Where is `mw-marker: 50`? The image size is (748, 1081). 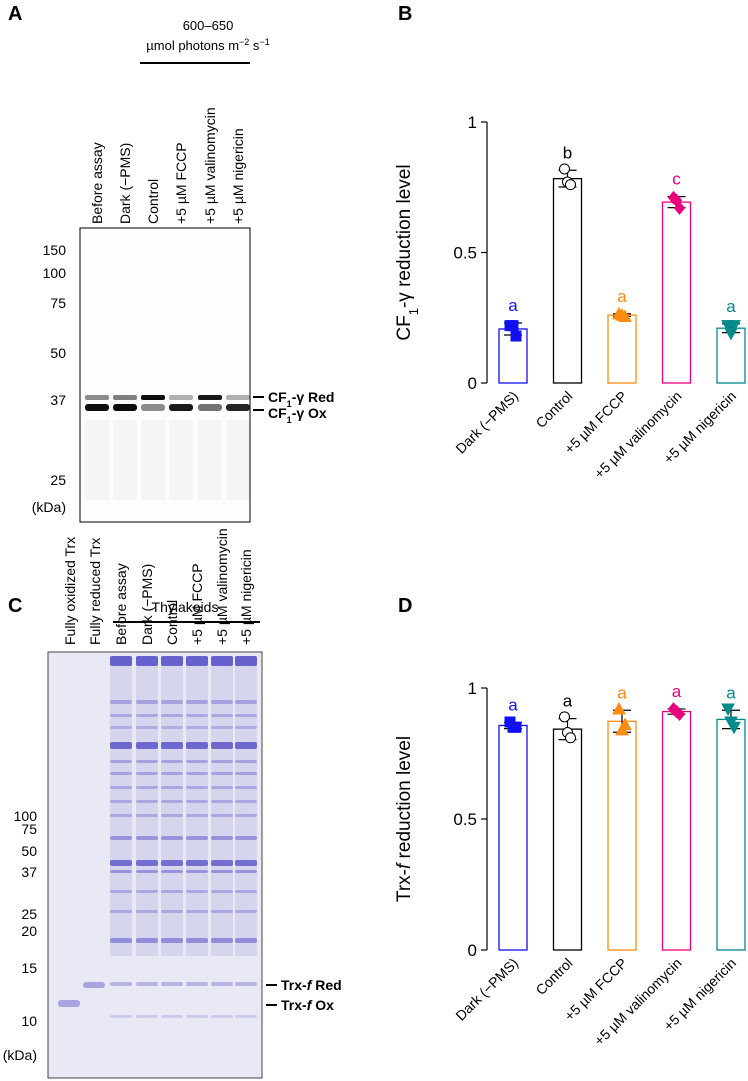
mw-marker: 50 is located at coordinates (29, 851).